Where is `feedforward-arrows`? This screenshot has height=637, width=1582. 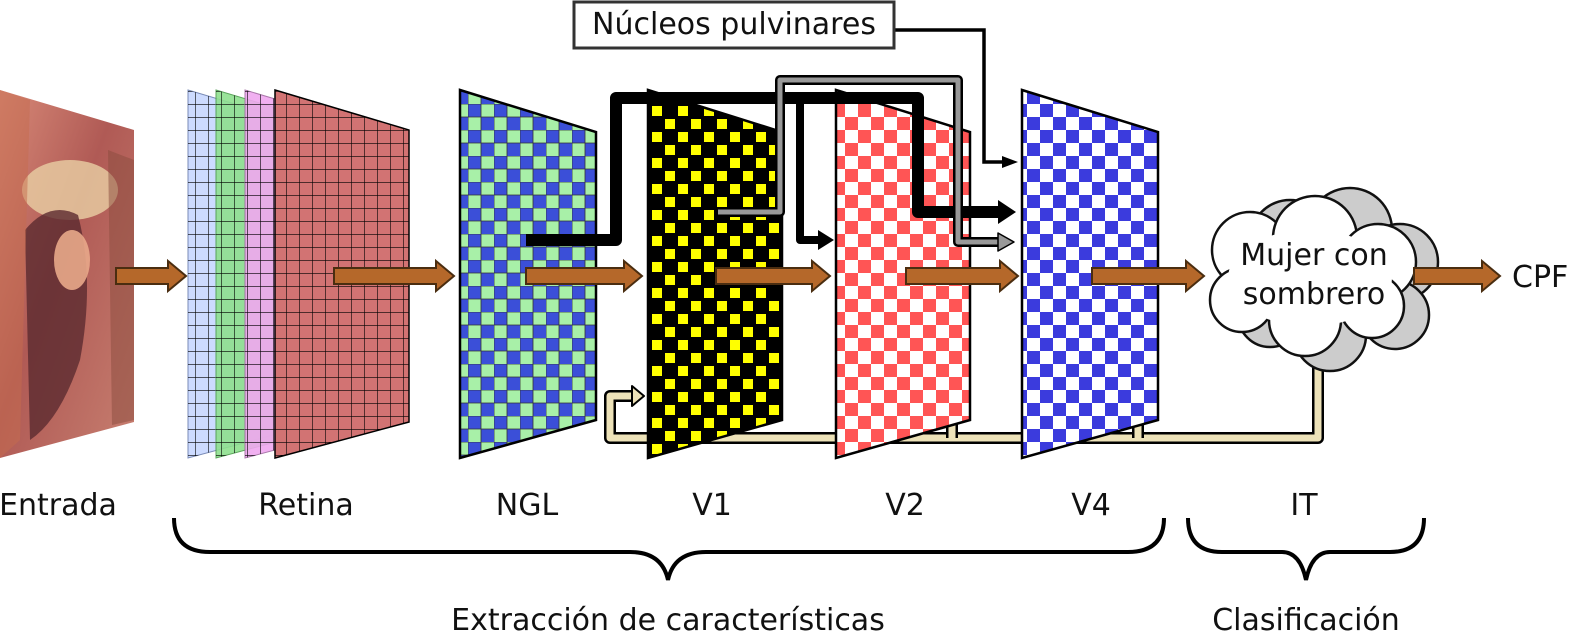
feedforward-arrows is located at coordinates (808, 276).